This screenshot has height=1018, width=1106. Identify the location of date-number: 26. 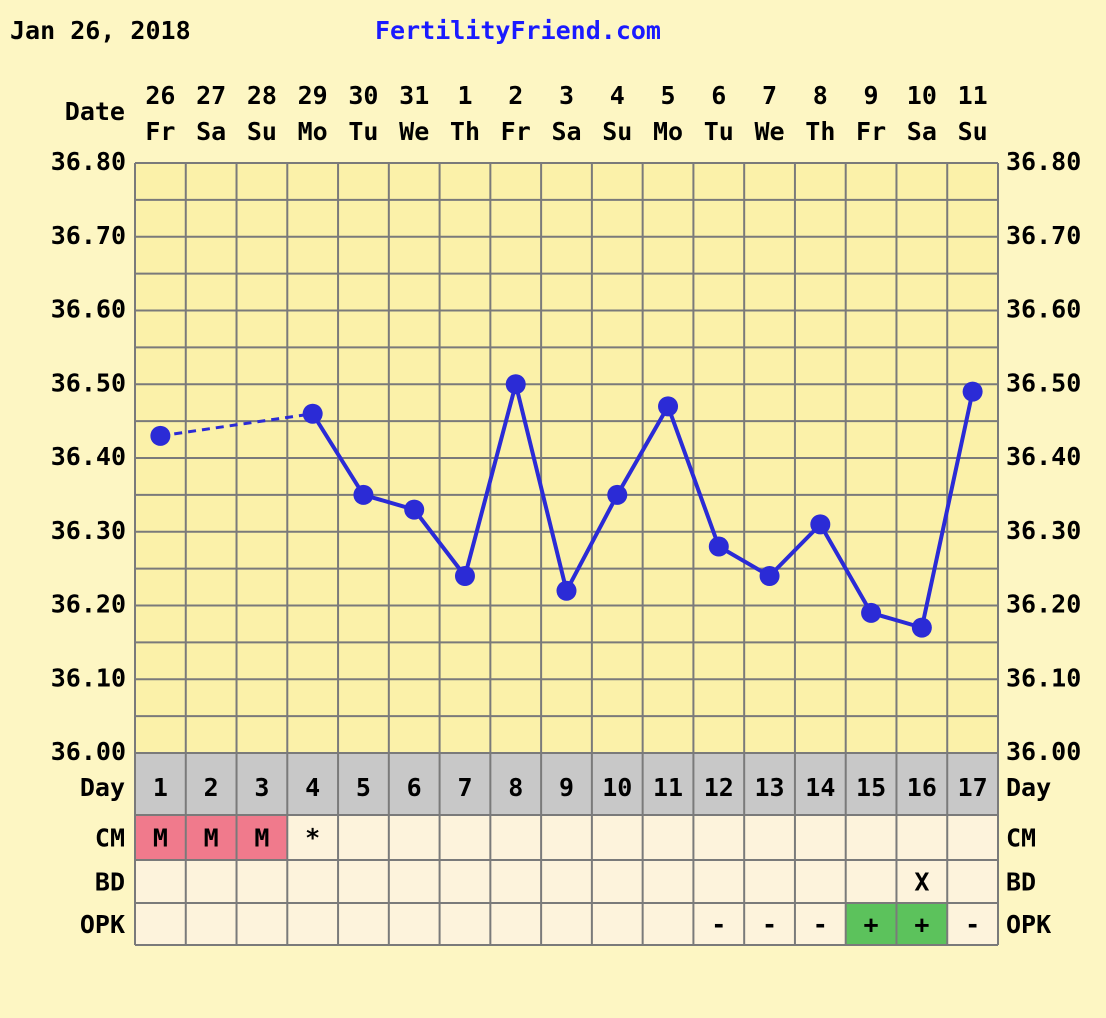
(160, 95).